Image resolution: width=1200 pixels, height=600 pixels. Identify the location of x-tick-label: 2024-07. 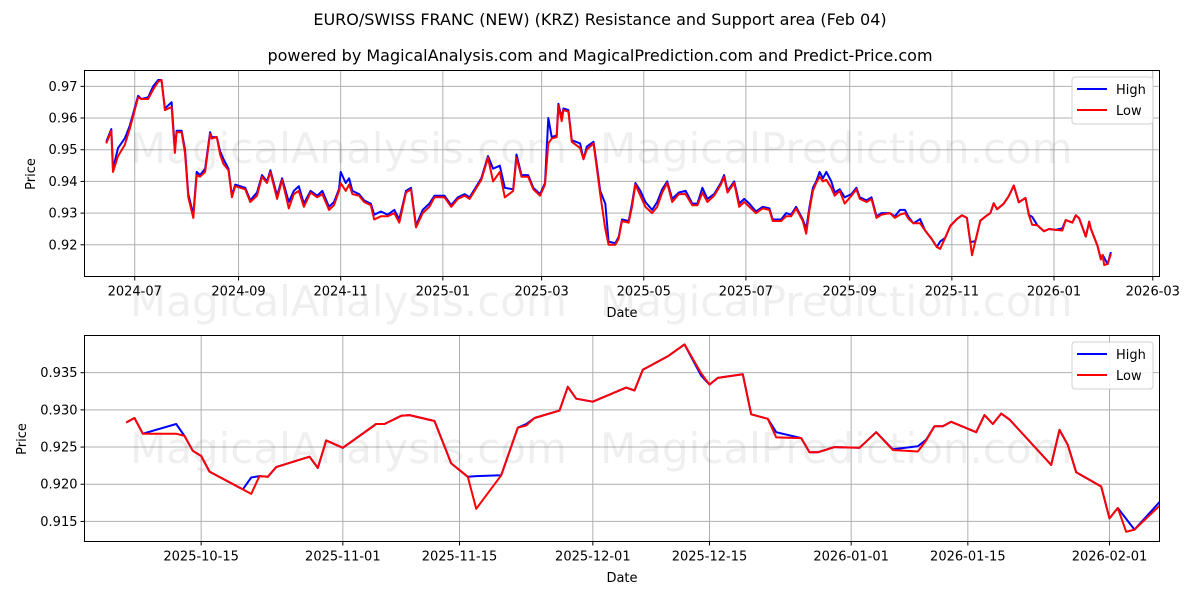
(135, 292).